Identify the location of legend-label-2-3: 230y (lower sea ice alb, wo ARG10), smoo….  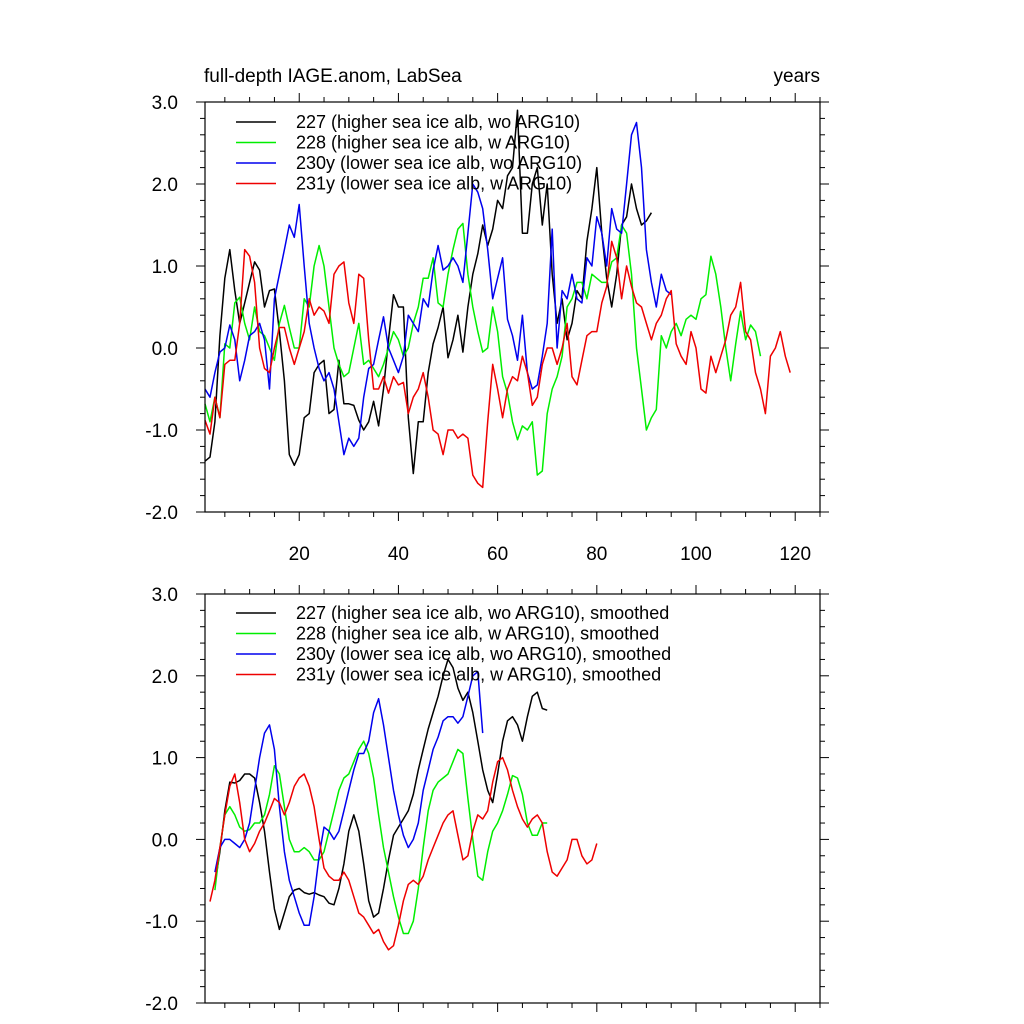
(483, 654).